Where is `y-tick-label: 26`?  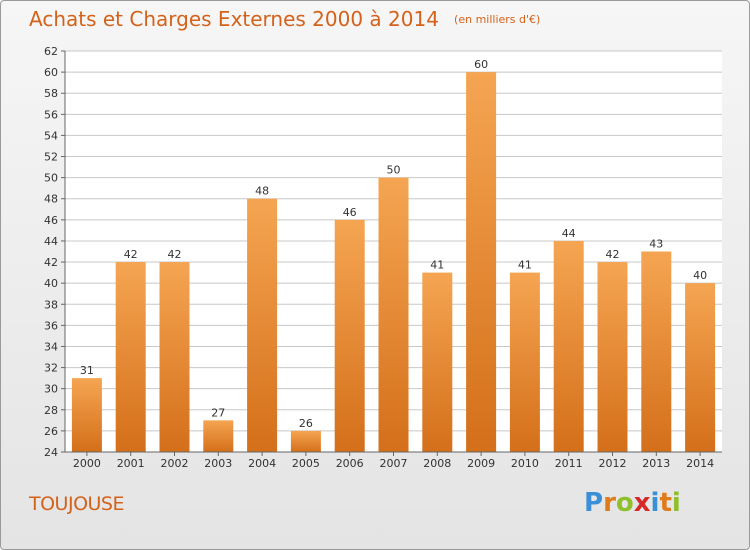 y-tick-label: 26 is located at coordinates (51, 431).